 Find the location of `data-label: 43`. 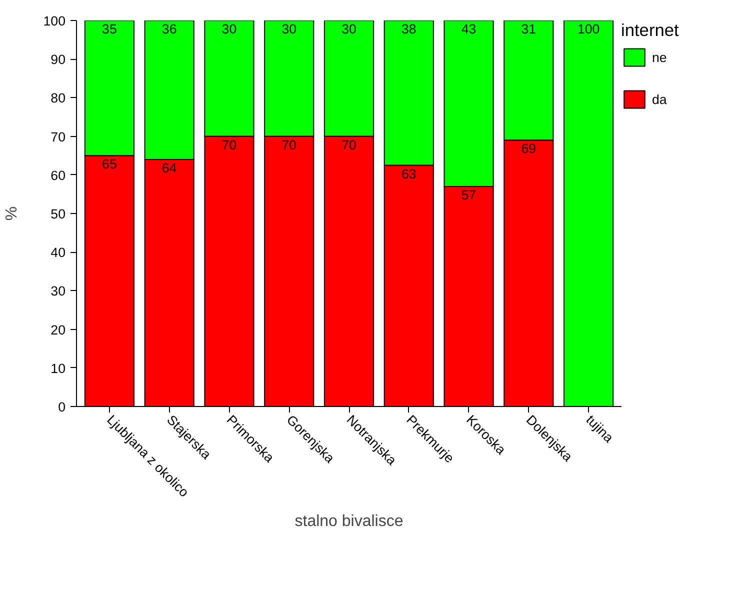

data-label: 43 is located at coordinates (468, 29).